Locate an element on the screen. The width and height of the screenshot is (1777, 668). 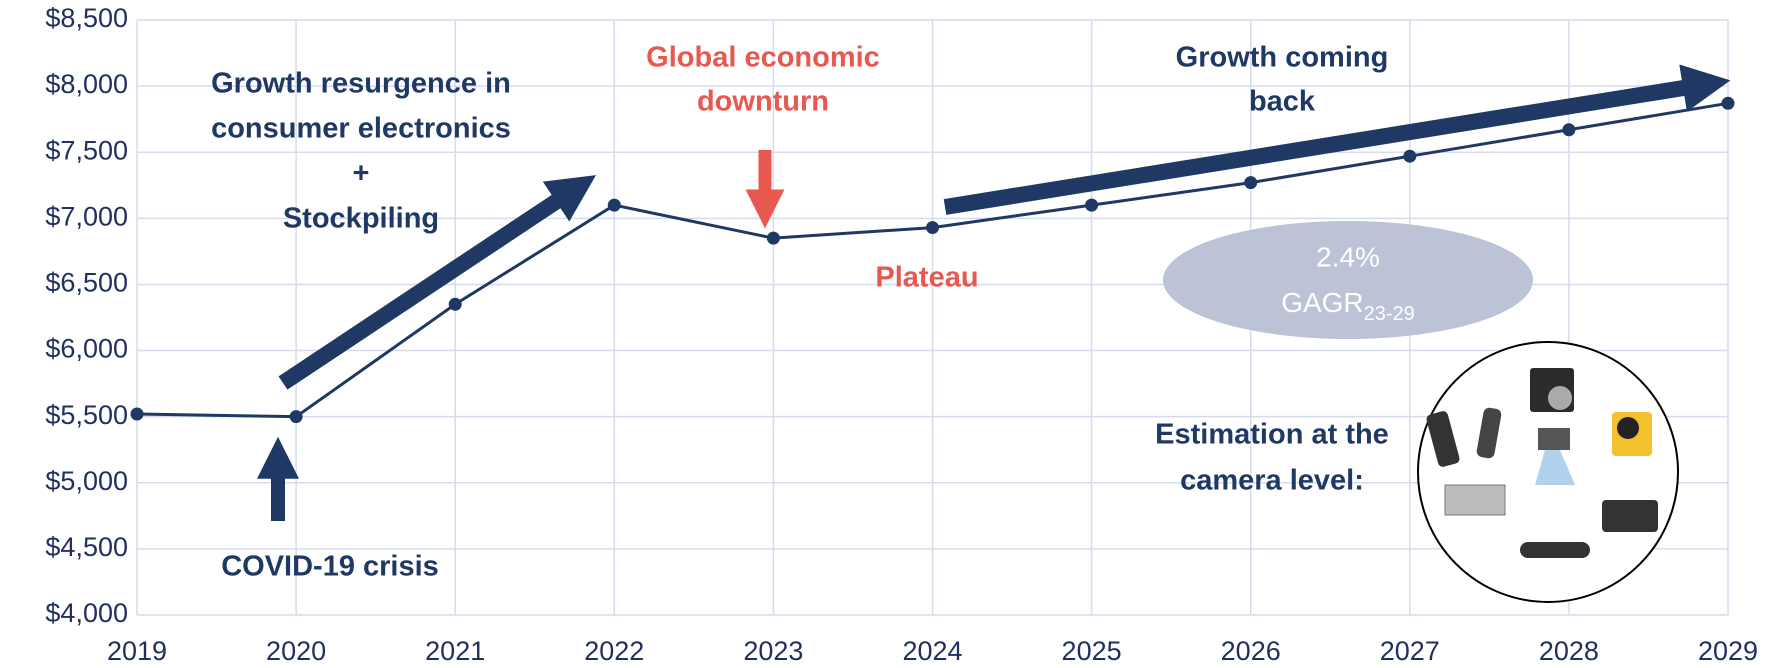
y-tick-label: $8,500 is located at coordinates (86, 18).